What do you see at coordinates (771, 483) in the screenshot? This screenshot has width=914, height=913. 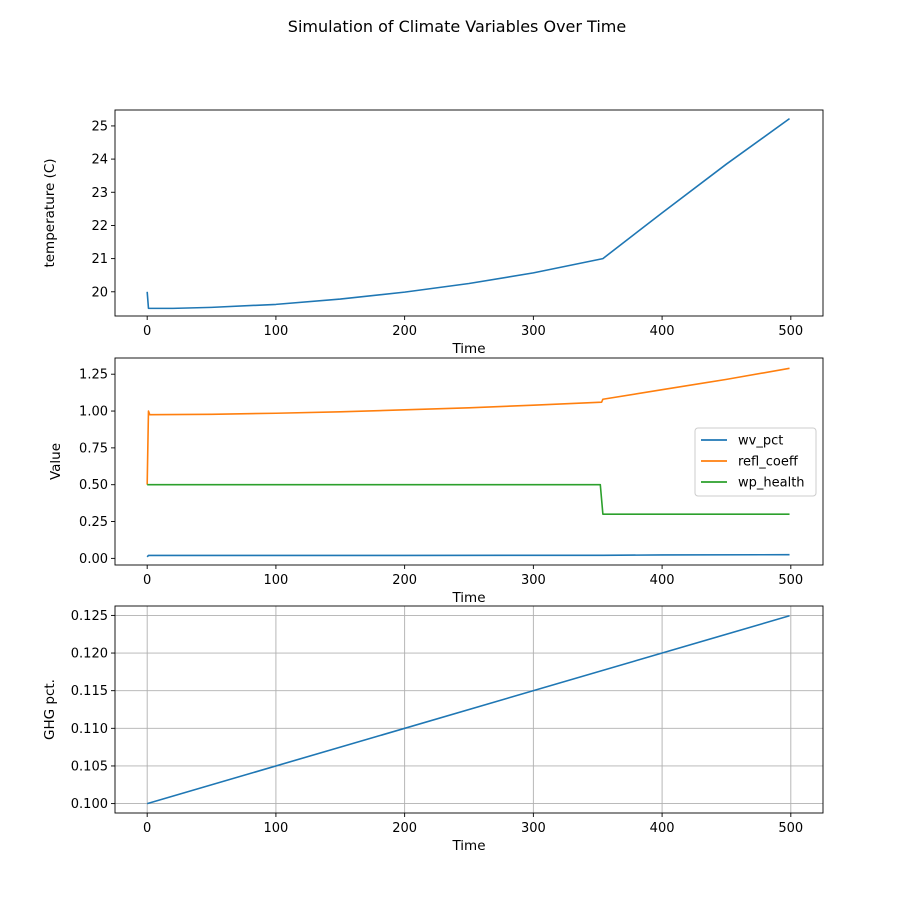 I see `legend-label-wp-health: wp_health` at bounding box center [771, 483].